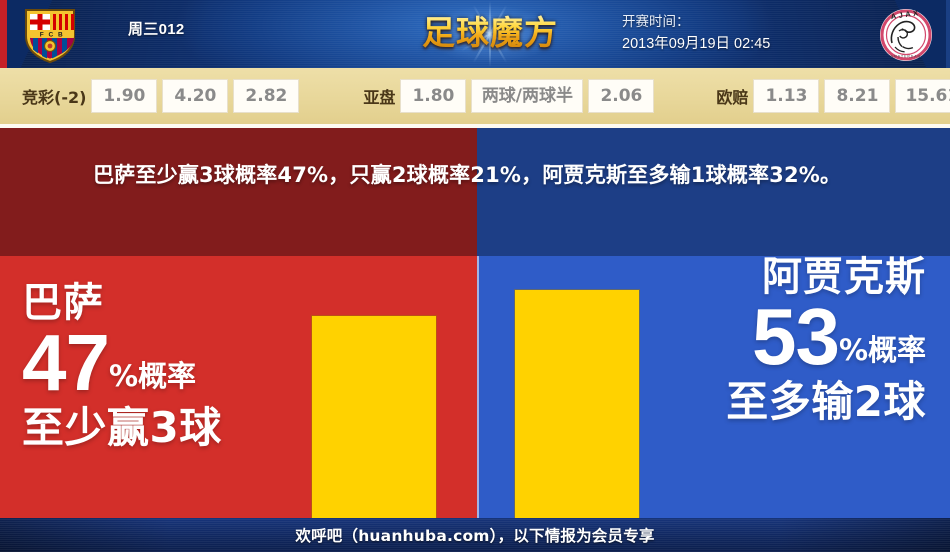 The width and height of the screenshot is (950, 552). I want to click on svg-text: AJAX, so click(905, 14).